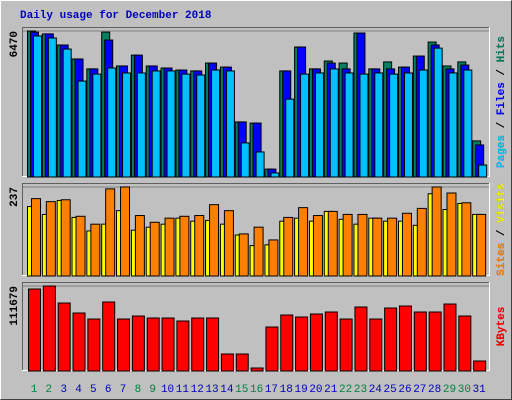 This screenshot has height=400, width=512. What do you see at coordinates (15, 44) in the screenshot?
I see `y-tick-label: 6470` at bounding box center [15, 44].